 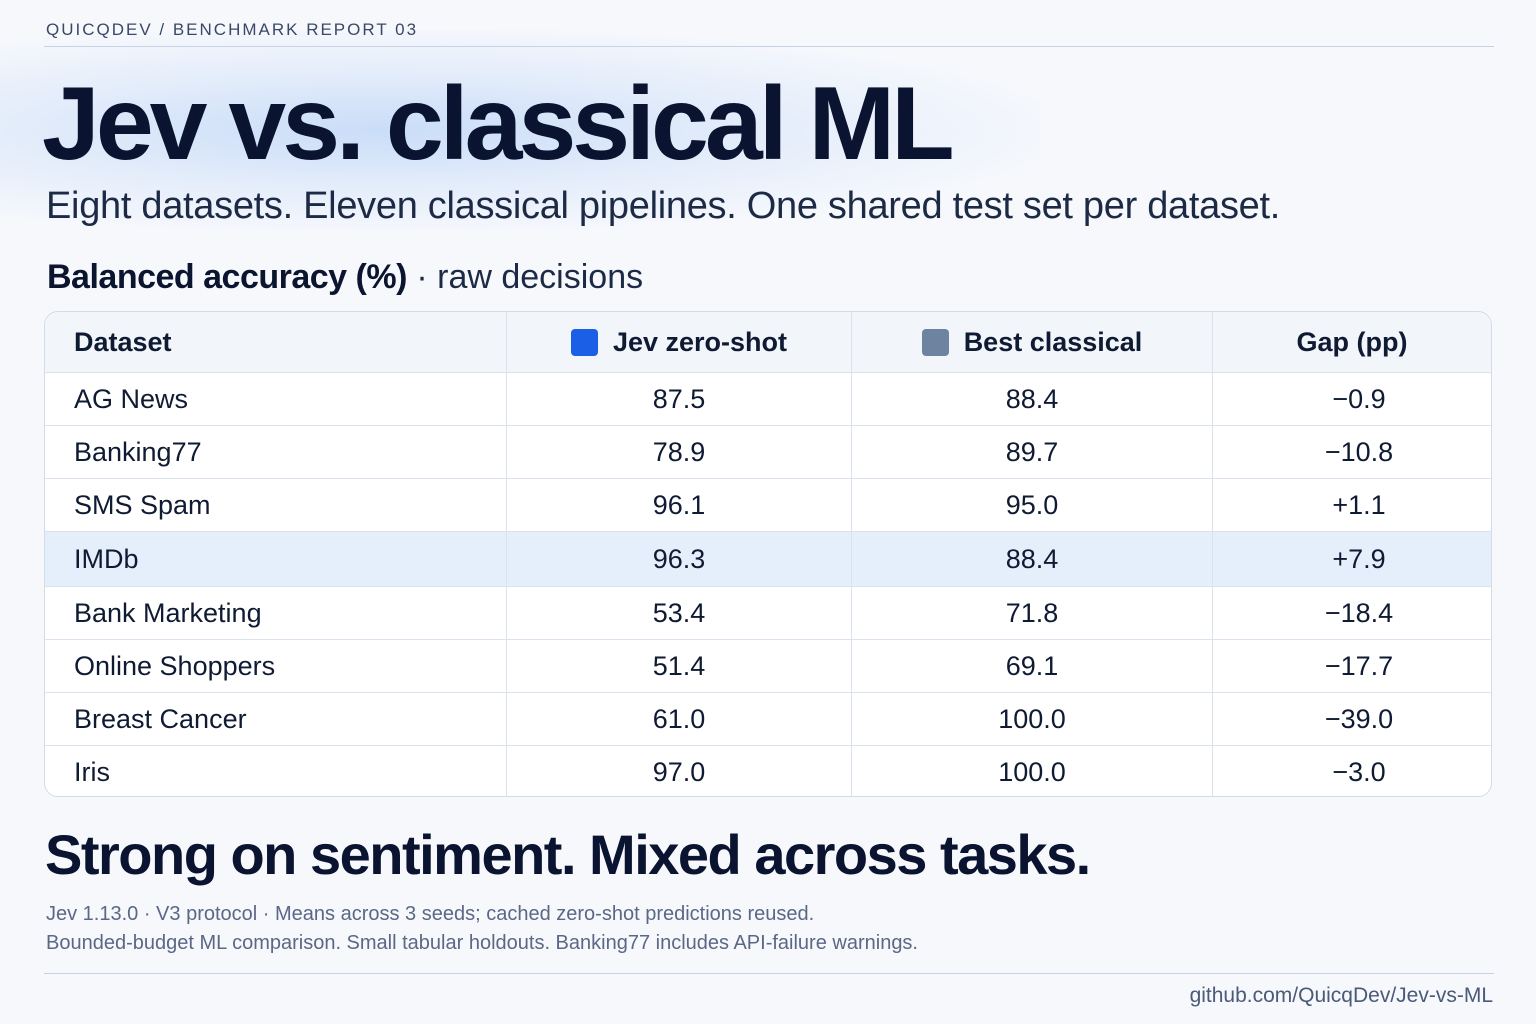 I want to click on table-row: Banking77 78.9 89.7 −10.8, so click(x=768, y=452).